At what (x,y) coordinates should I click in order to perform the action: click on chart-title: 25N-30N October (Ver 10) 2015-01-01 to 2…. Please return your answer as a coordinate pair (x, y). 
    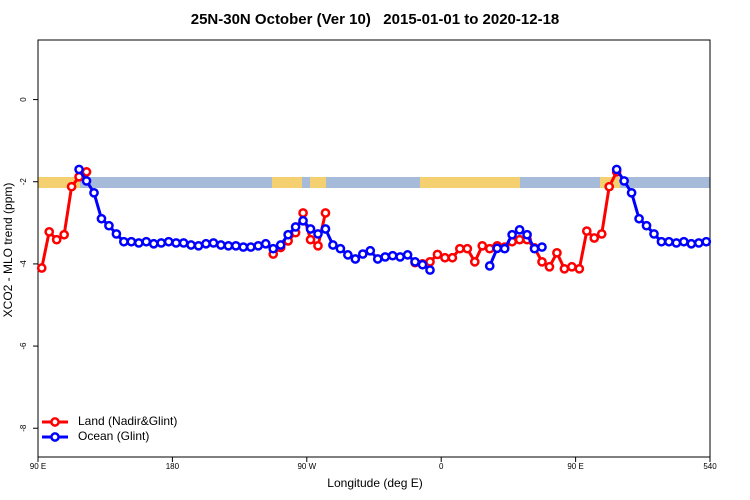
    Looking at the image, I should click on (375, 19).